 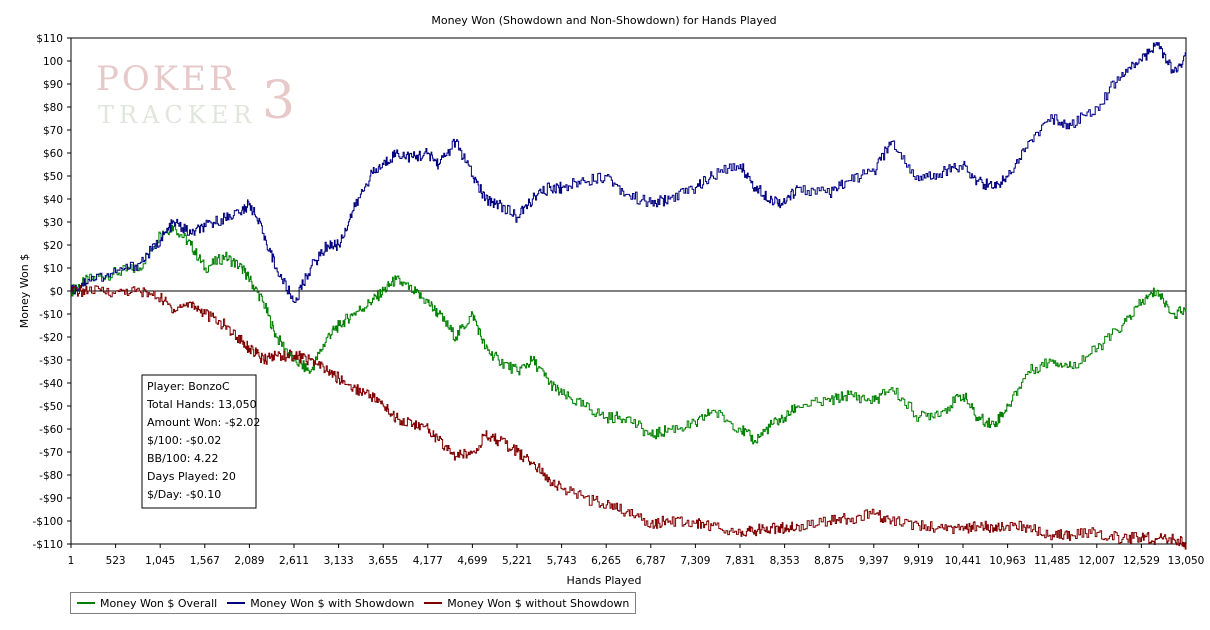 I want to click on x-tick-label: 3,133, so click(x=339, y=561).